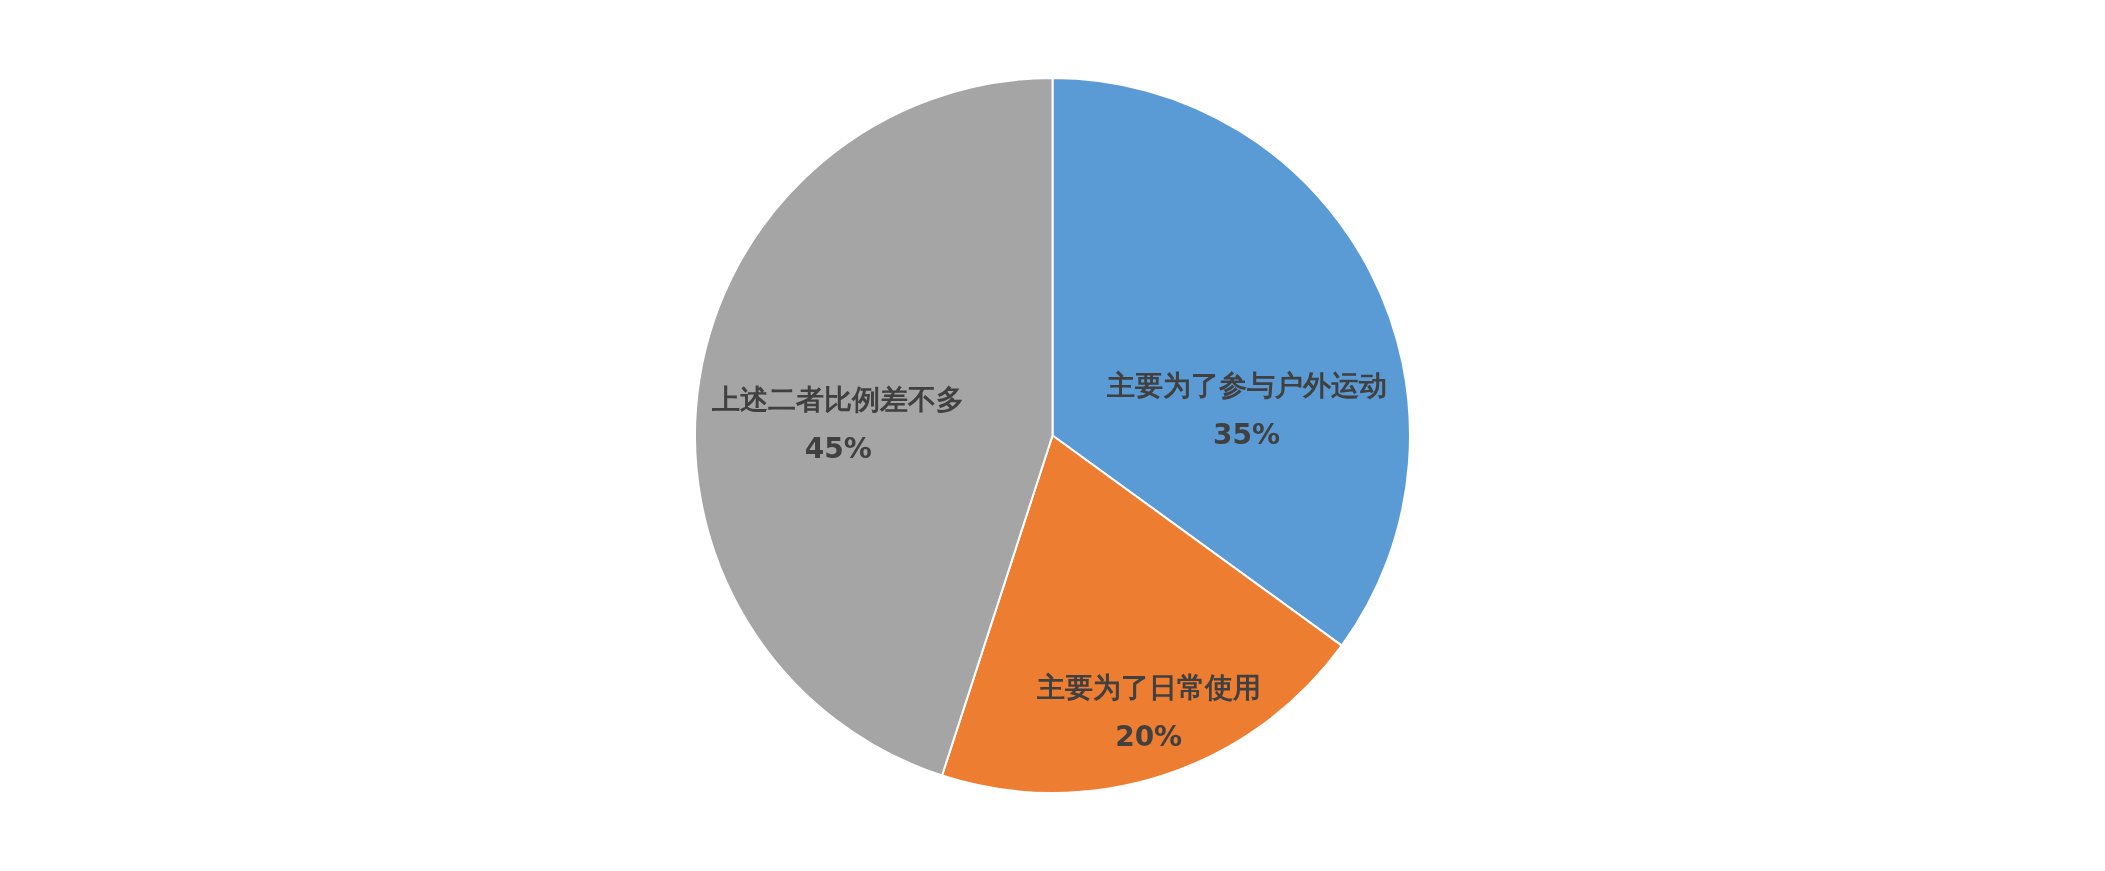 This screenshot has width=2105, height=871. What do you see at coordinates (1246, 386) in the screenshot?
I see `slice-label: 主要为了参与户外运动` at bounding box center [1246, 386].